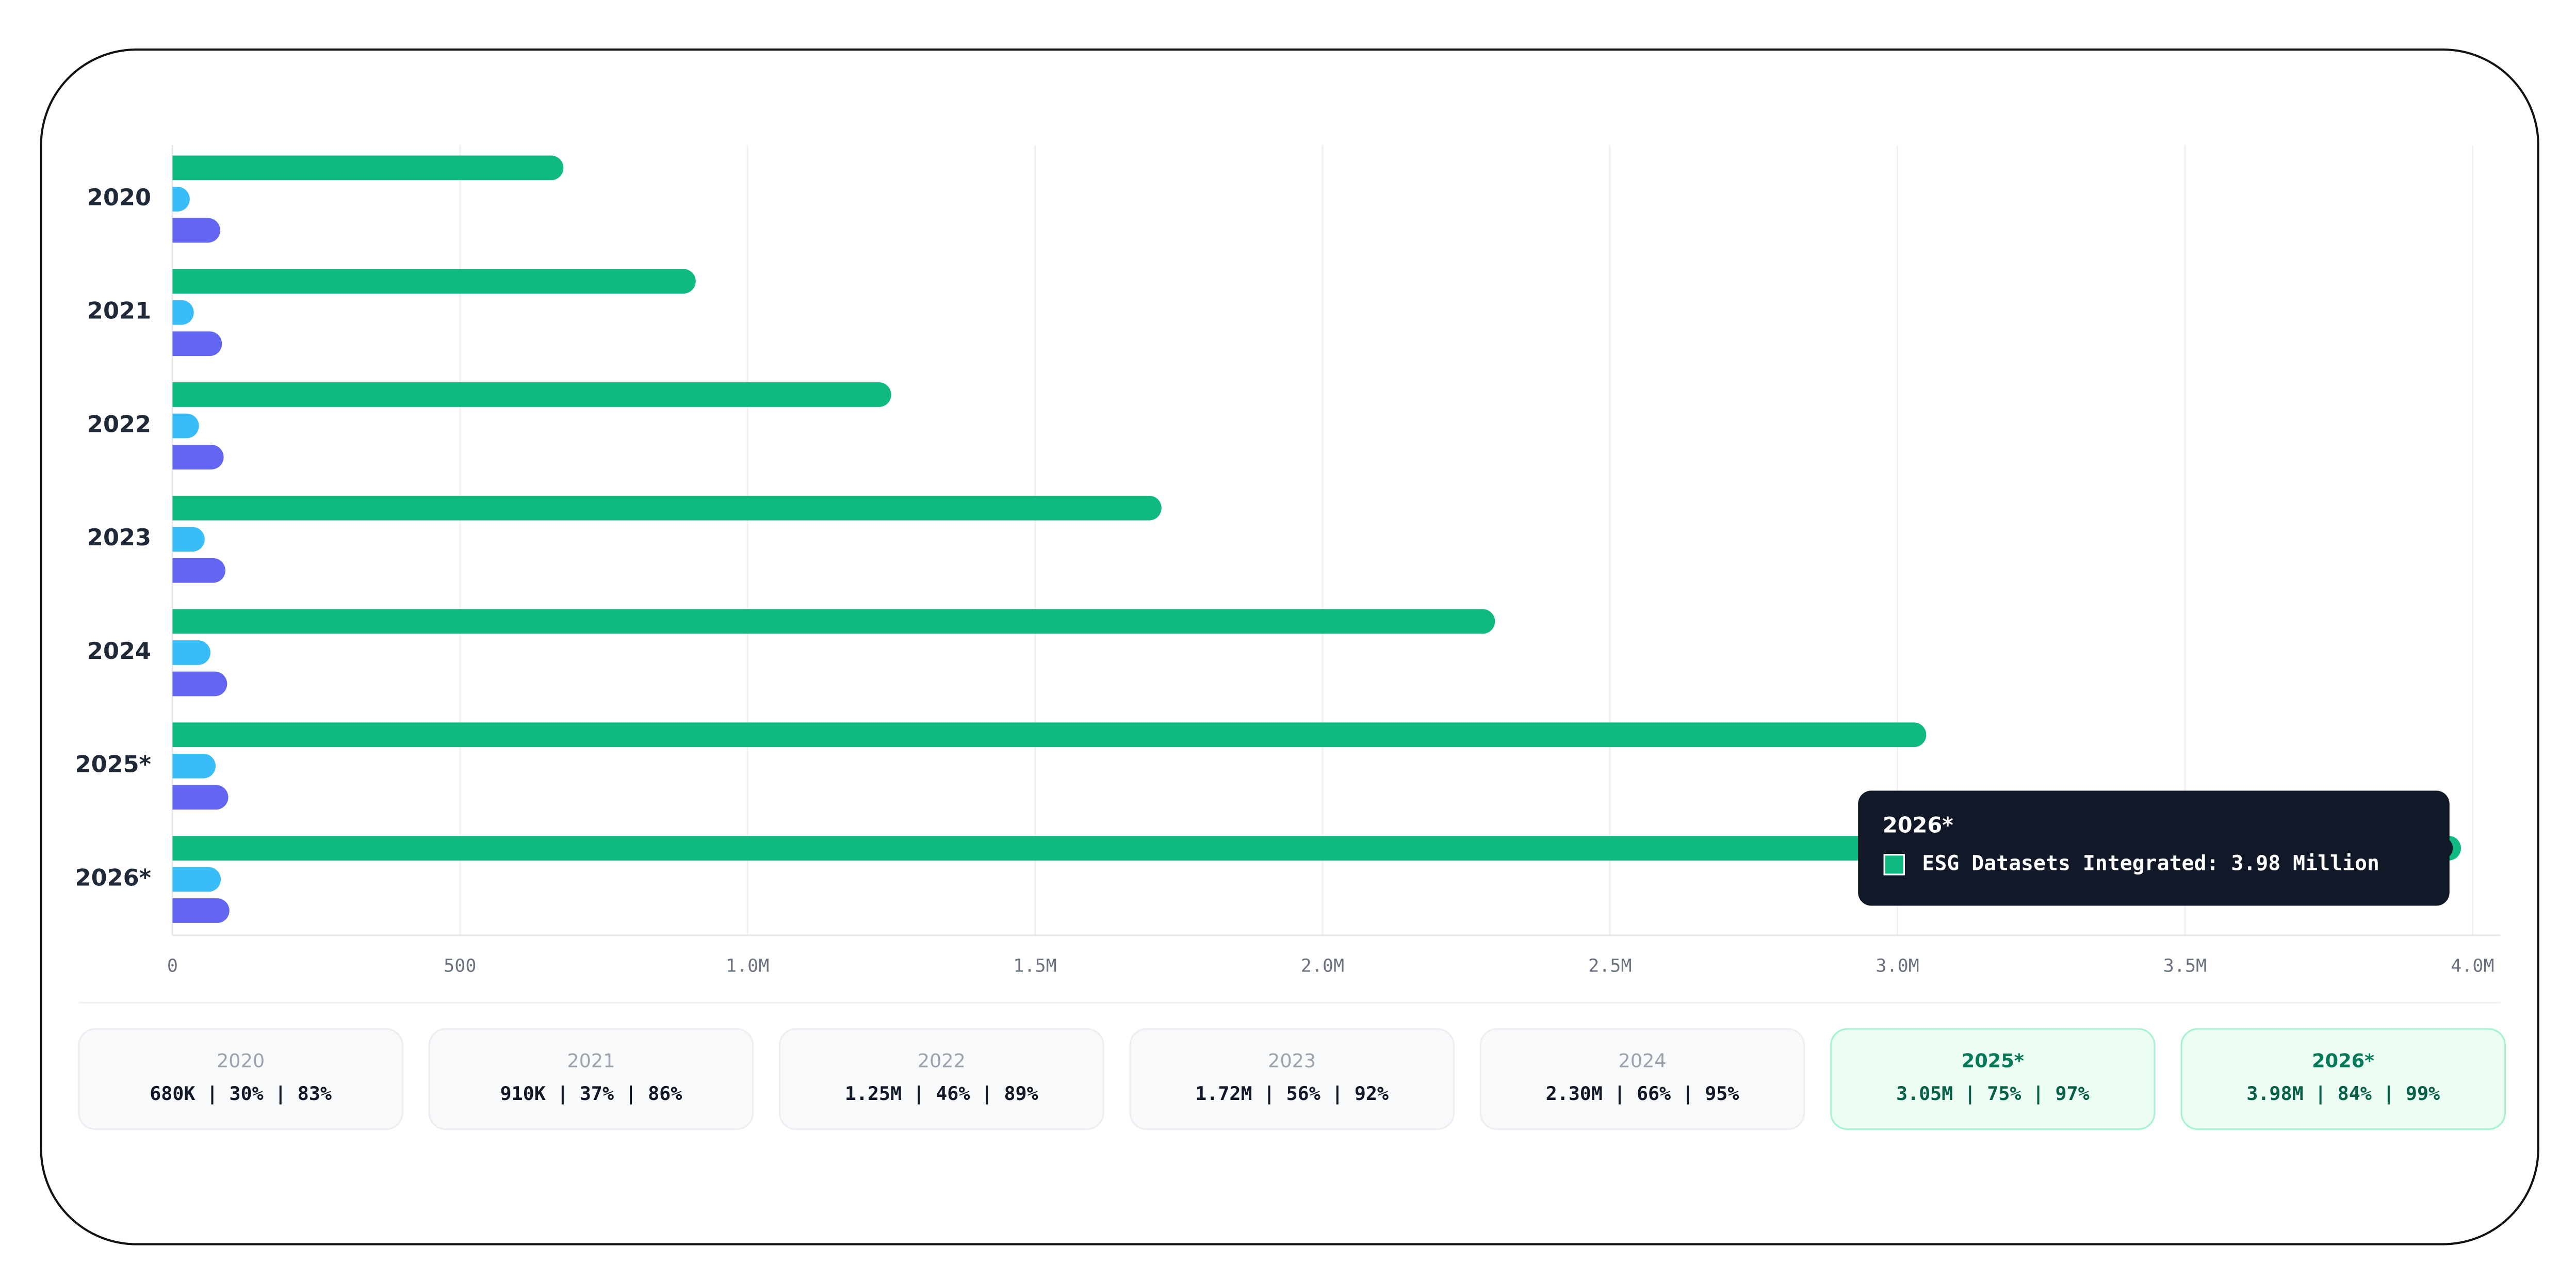 This screenshot has width=2576, height=1279. What do you see at coordinates (173, 965) in the screenshot?
I see `x-tick-label: 0` at bounding box center [173, 965].